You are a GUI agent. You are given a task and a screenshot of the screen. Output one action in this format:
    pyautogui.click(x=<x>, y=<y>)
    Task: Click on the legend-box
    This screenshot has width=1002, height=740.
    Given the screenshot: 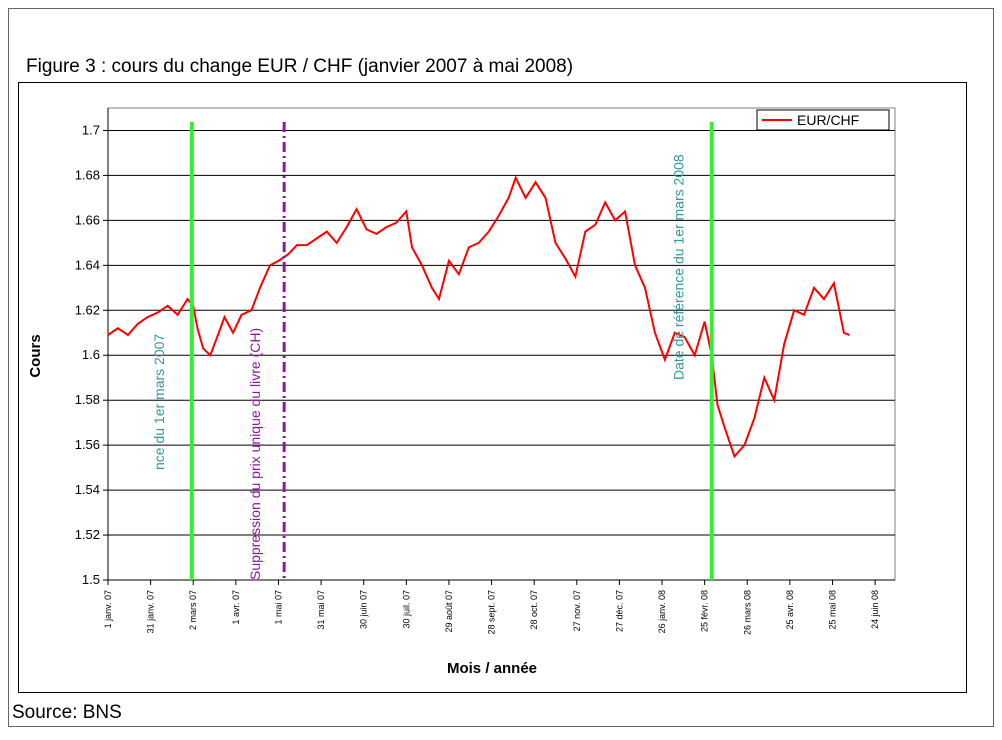 What is the action you would take?
    pyautogui.click(x=823, y=120)
    